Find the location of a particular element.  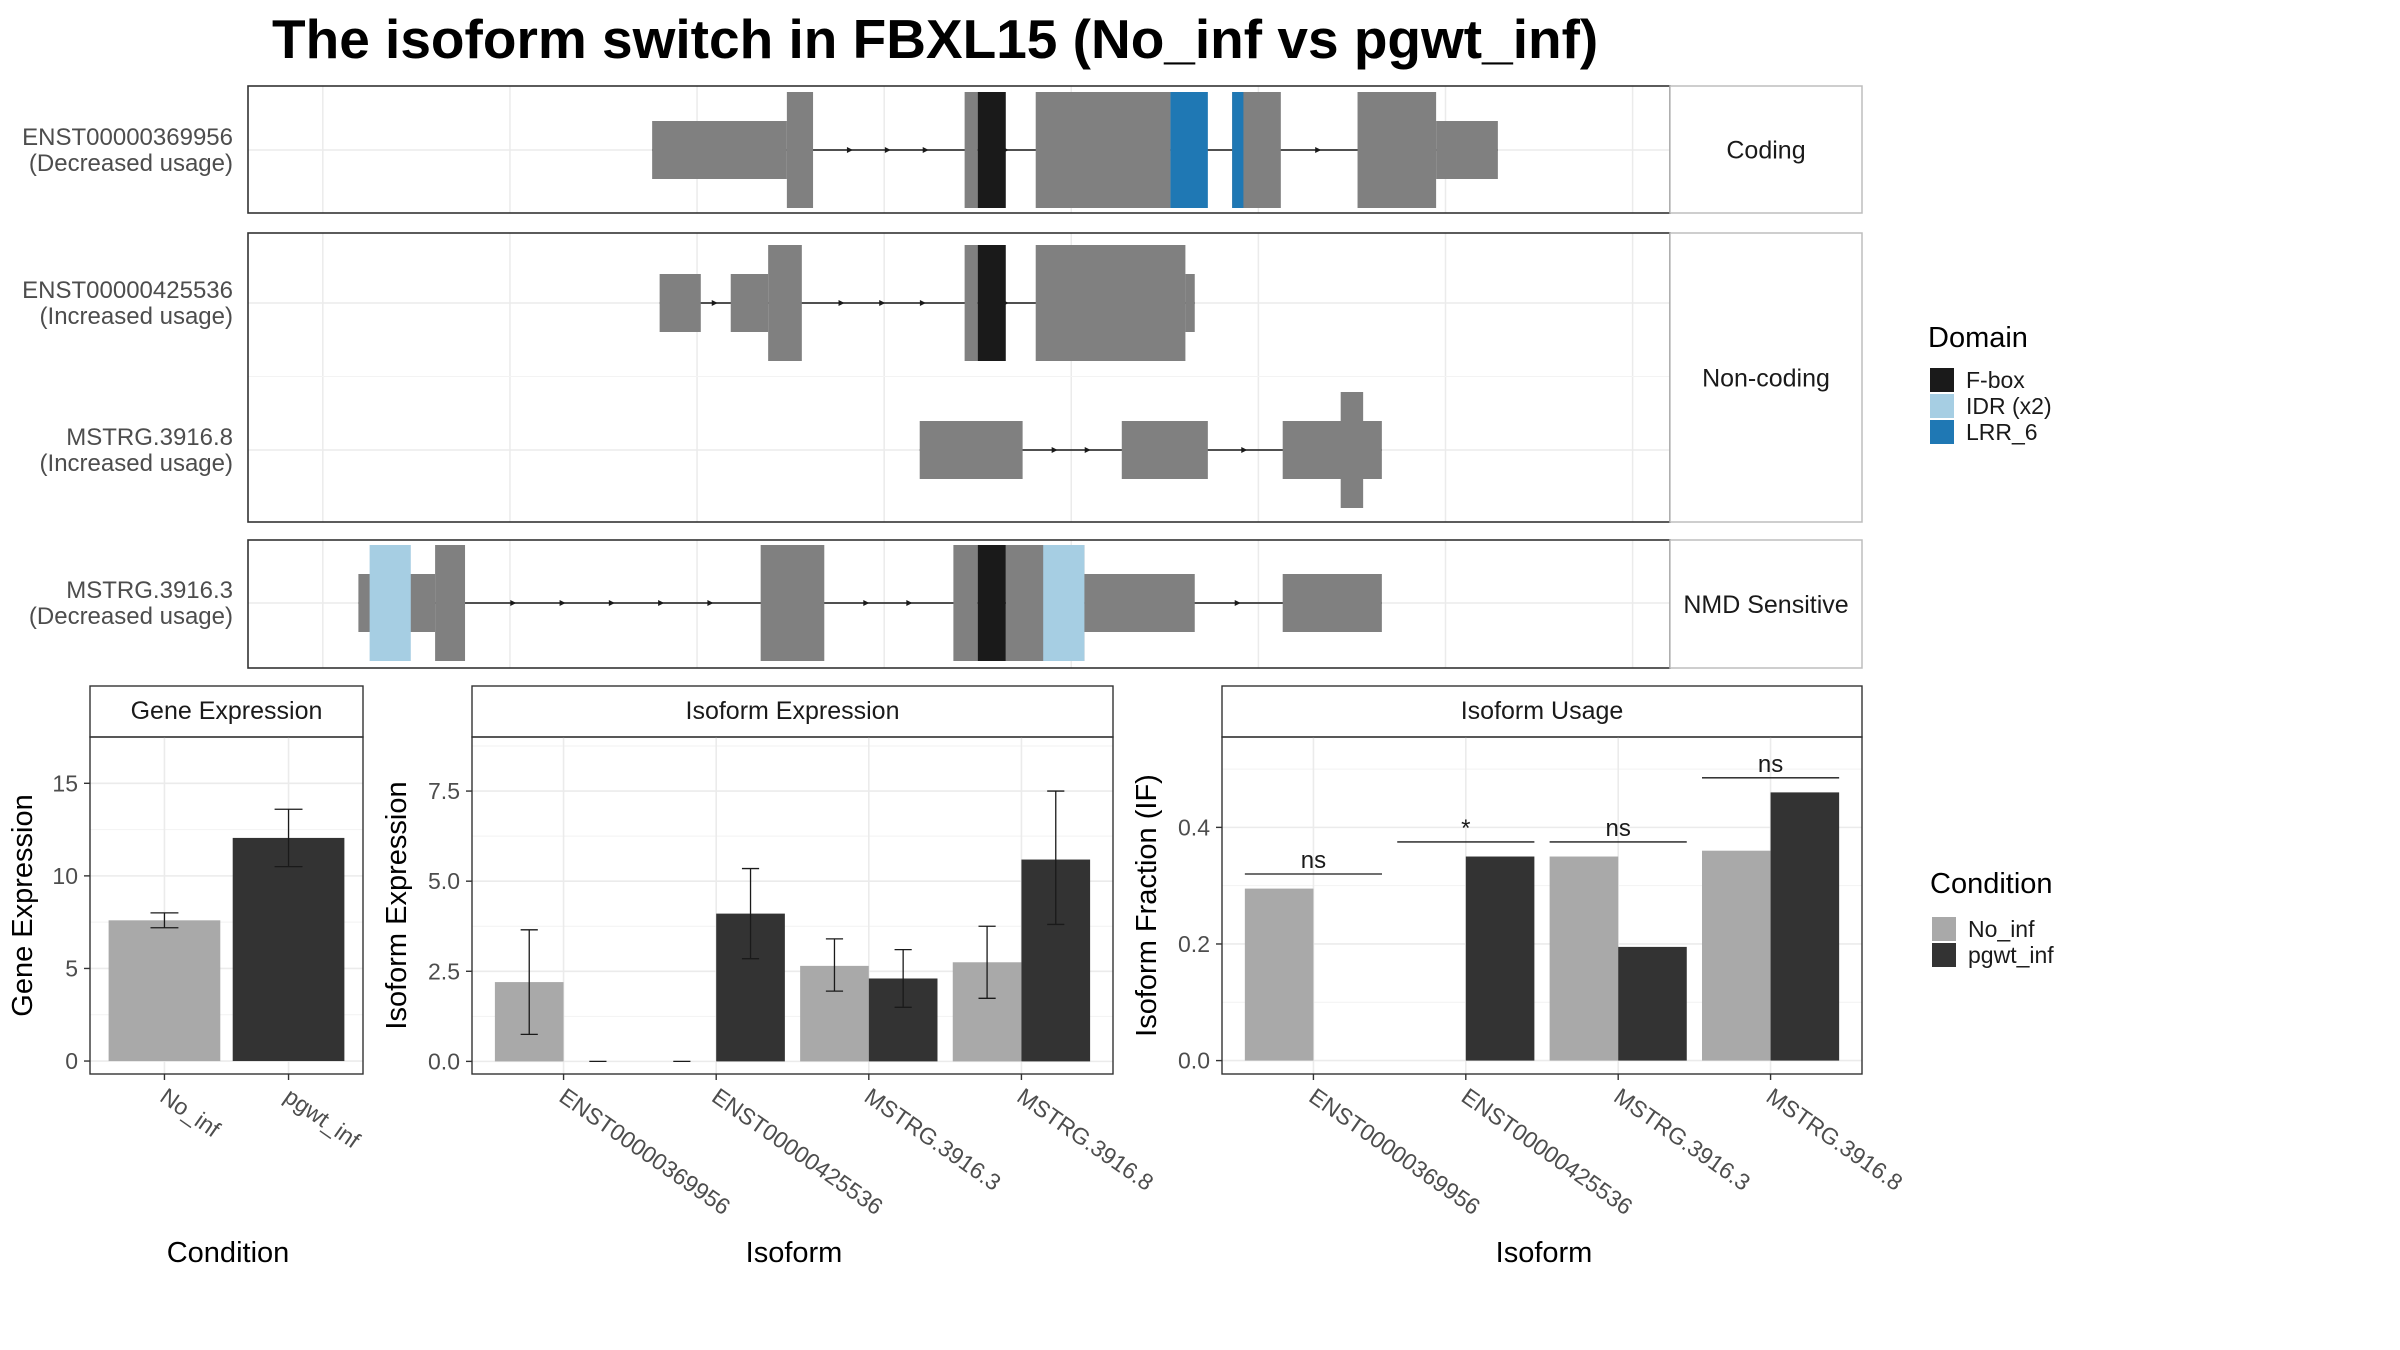

isoform-label: MSTRG.3916.3 is located at coordinates (149, 590).